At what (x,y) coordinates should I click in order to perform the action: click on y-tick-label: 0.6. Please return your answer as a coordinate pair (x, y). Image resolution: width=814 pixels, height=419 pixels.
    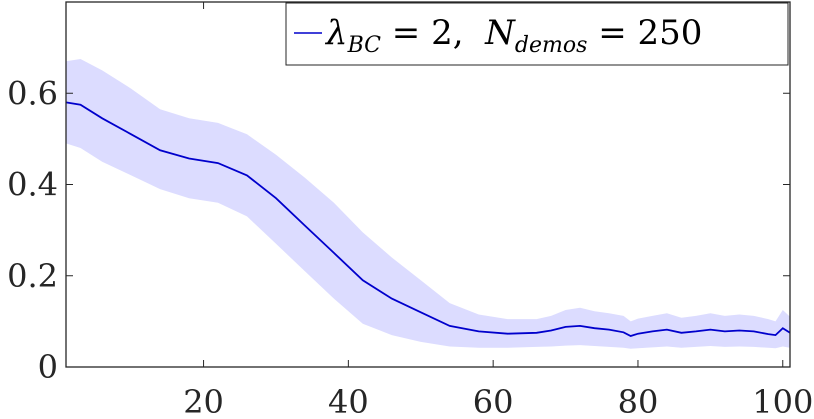
    Looking at the image, I should click on (32, 93).